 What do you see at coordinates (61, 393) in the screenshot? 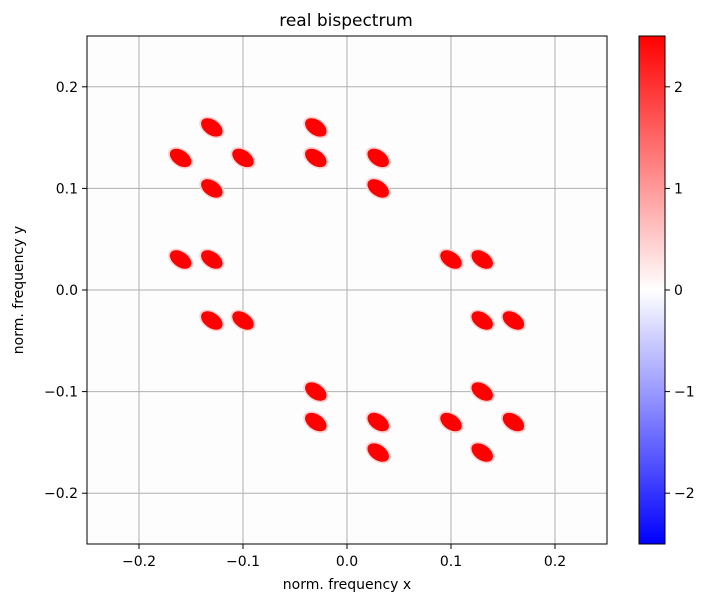
I see `y-tick-label-1: −0.1` at bounding box center [61, 393].